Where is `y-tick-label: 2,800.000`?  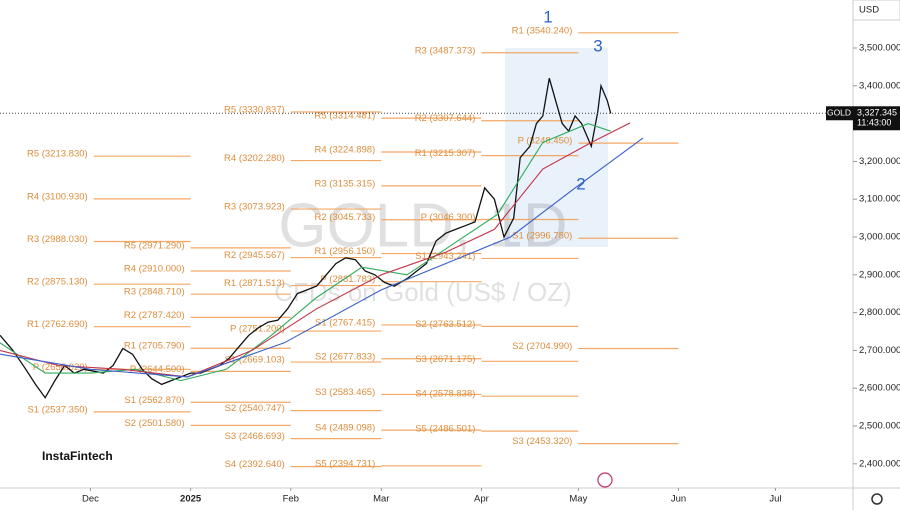
y-tick-label: 2,800.000 is located at coordinates (879, 312).